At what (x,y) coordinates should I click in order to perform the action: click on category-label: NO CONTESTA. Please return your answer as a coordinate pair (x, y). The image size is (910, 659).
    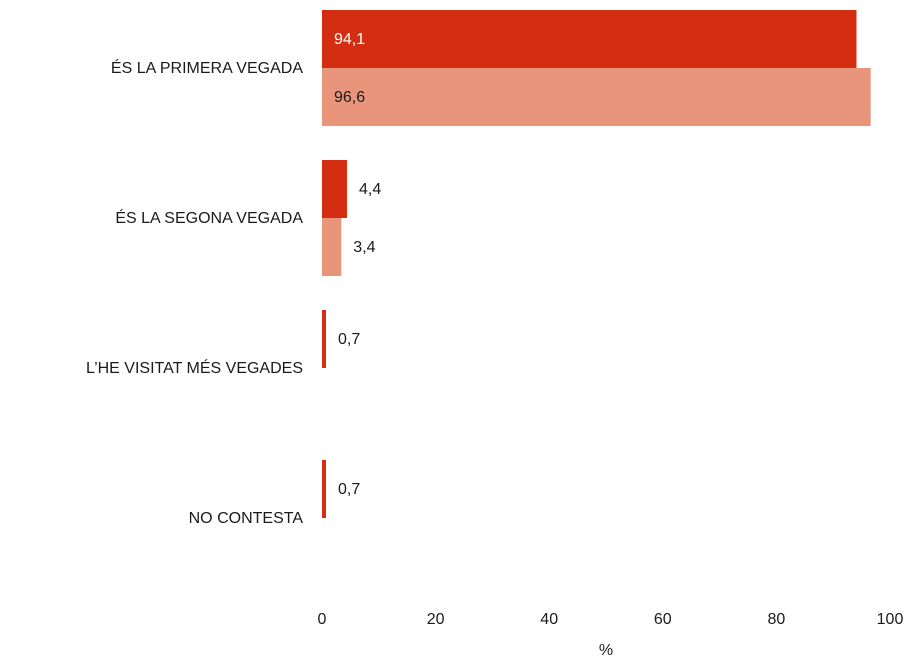
    Looking at the image, I should click on (246, 518).